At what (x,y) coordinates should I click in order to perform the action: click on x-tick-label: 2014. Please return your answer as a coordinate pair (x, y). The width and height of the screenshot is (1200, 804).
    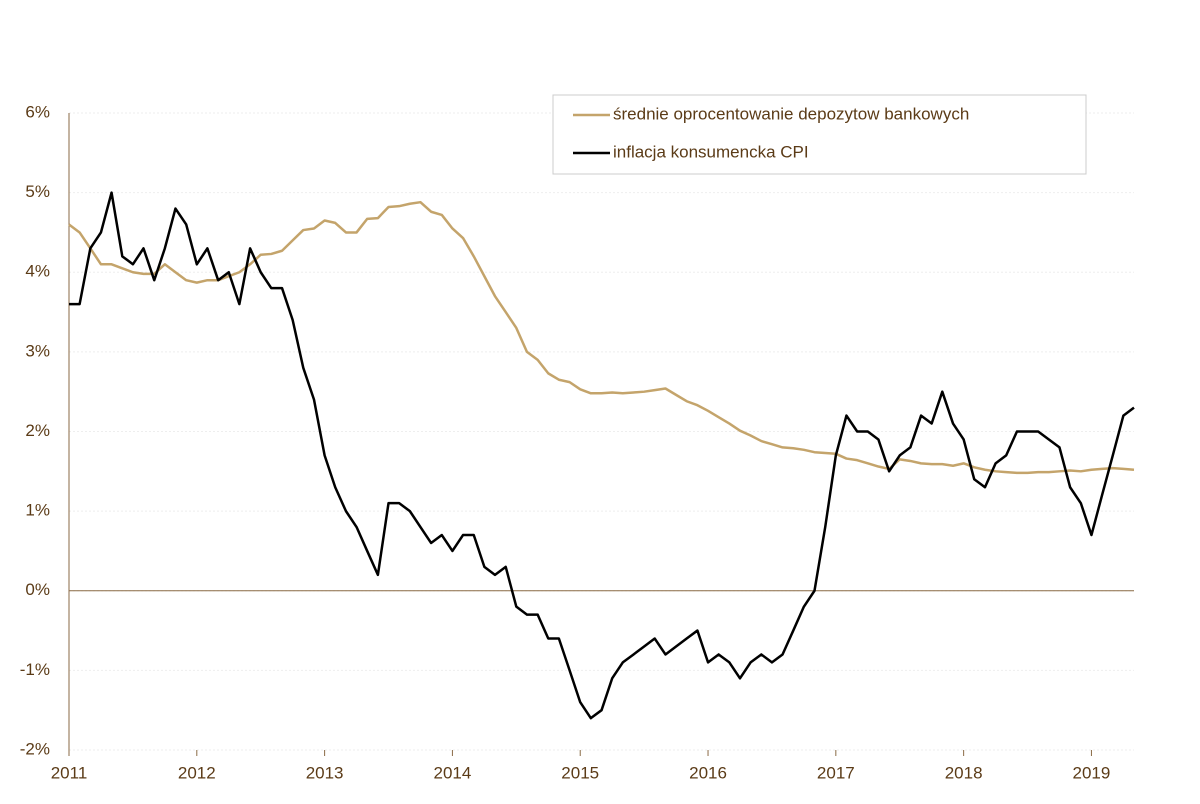
    Looking at the image, I should click on (453, 772).